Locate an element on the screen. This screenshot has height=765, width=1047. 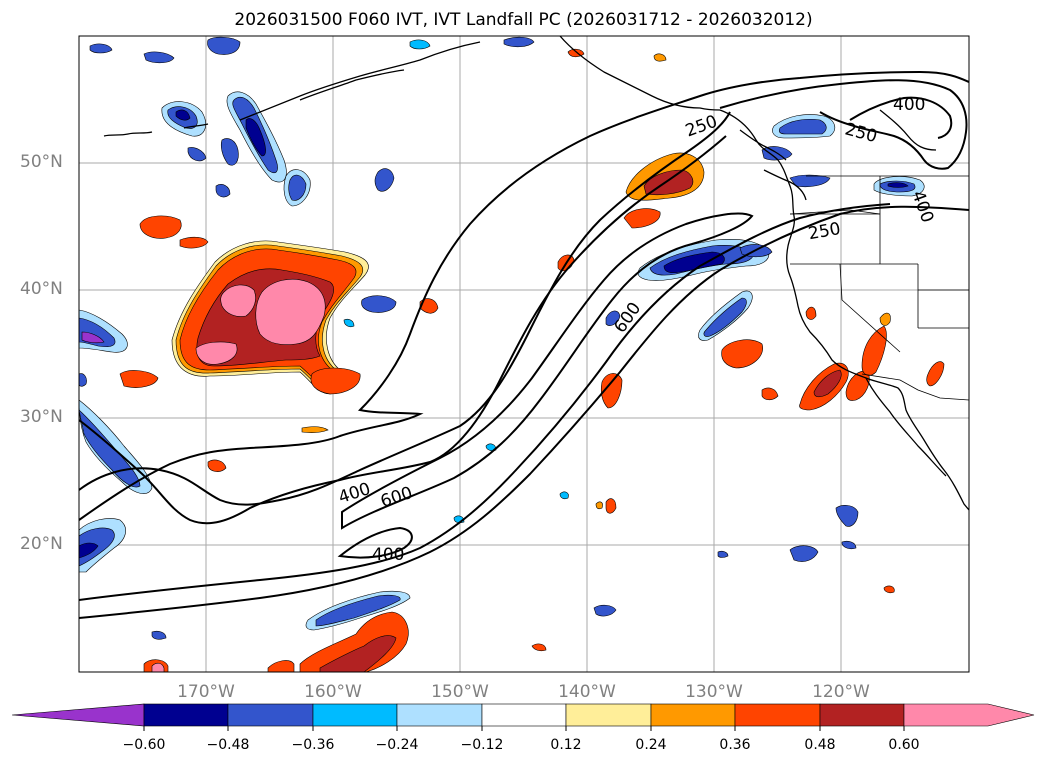
colorbar-label-3: −0.36 is located at coordinates (313, 745).